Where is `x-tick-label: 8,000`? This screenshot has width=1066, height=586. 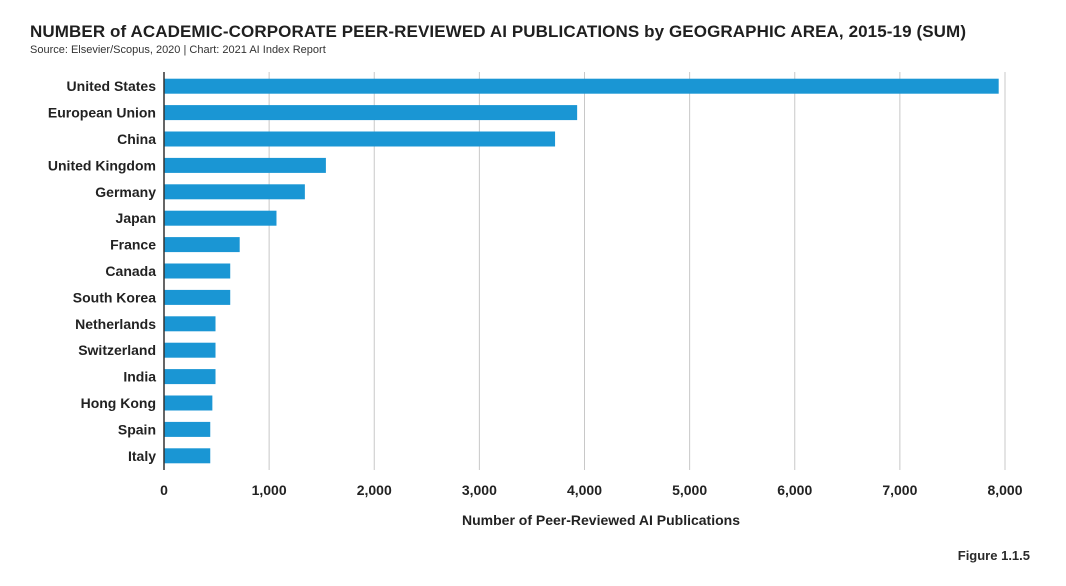
x-tick-label: 8,000 is located at coordinates (1004, 490).